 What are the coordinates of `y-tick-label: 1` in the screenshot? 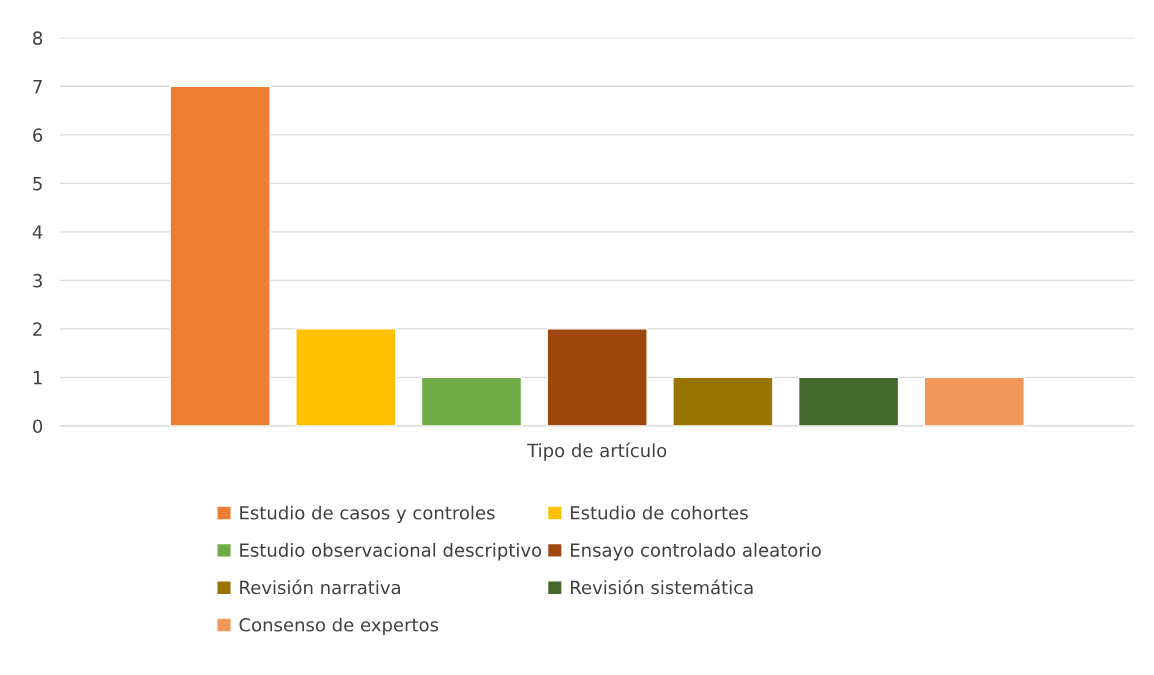 It's located at (37, 378).